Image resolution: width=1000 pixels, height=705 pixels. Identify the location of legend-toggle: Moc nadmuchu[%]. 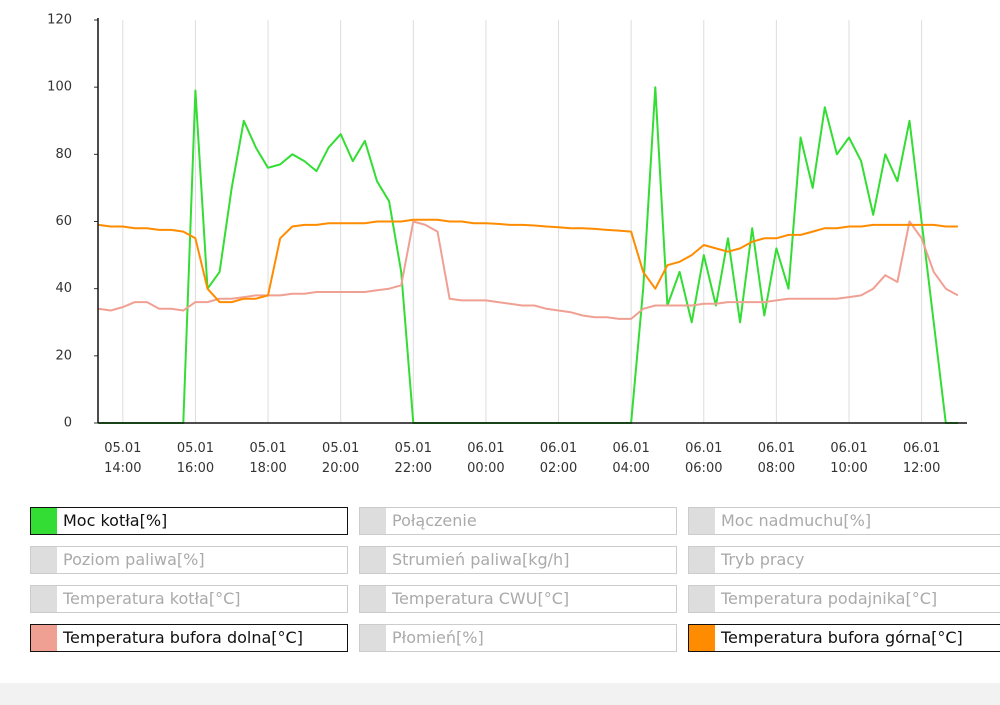
(844, 521).